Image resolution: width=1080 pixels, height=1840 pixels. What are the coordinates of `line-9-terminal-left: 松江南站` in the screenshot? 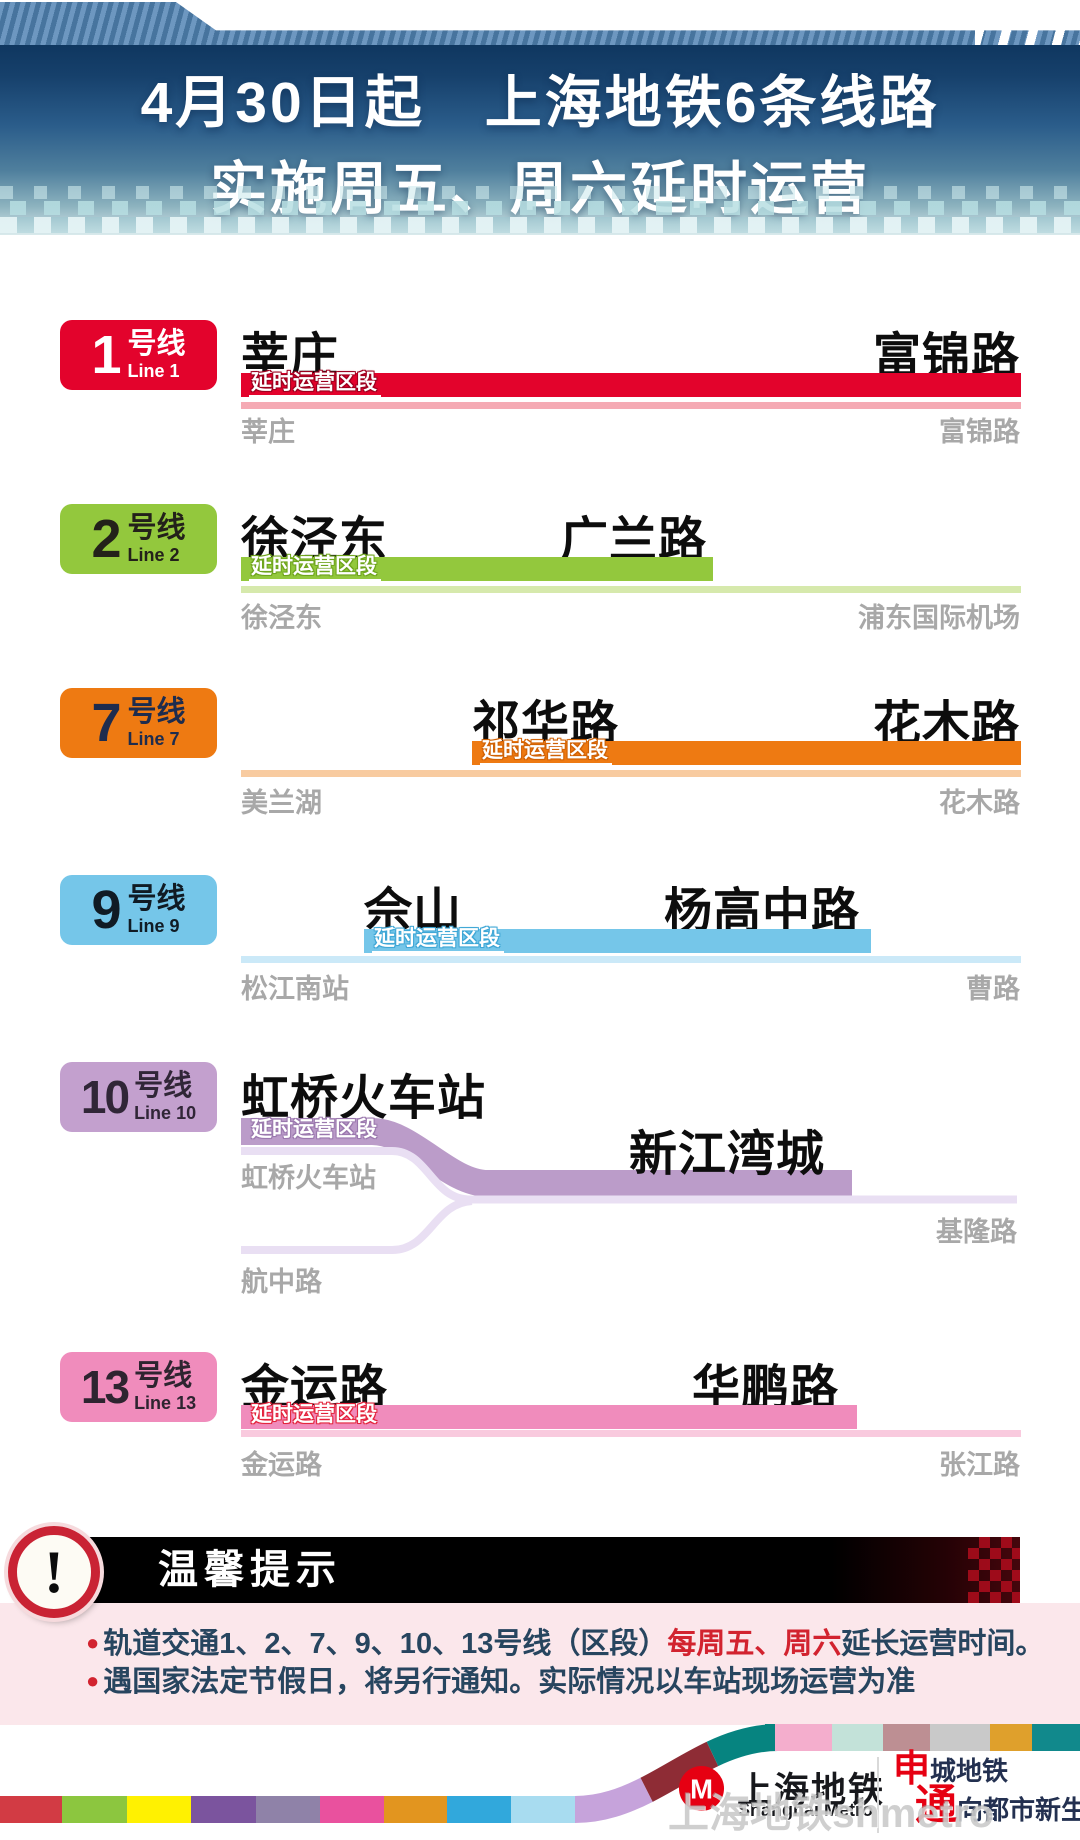 It's located at (295, 989).